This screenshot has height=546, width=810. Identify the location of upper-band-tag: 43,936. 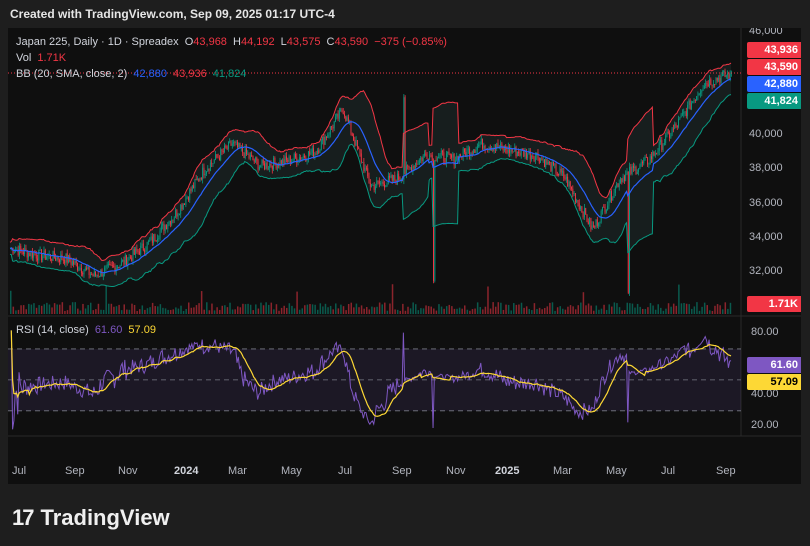
(774, 50).